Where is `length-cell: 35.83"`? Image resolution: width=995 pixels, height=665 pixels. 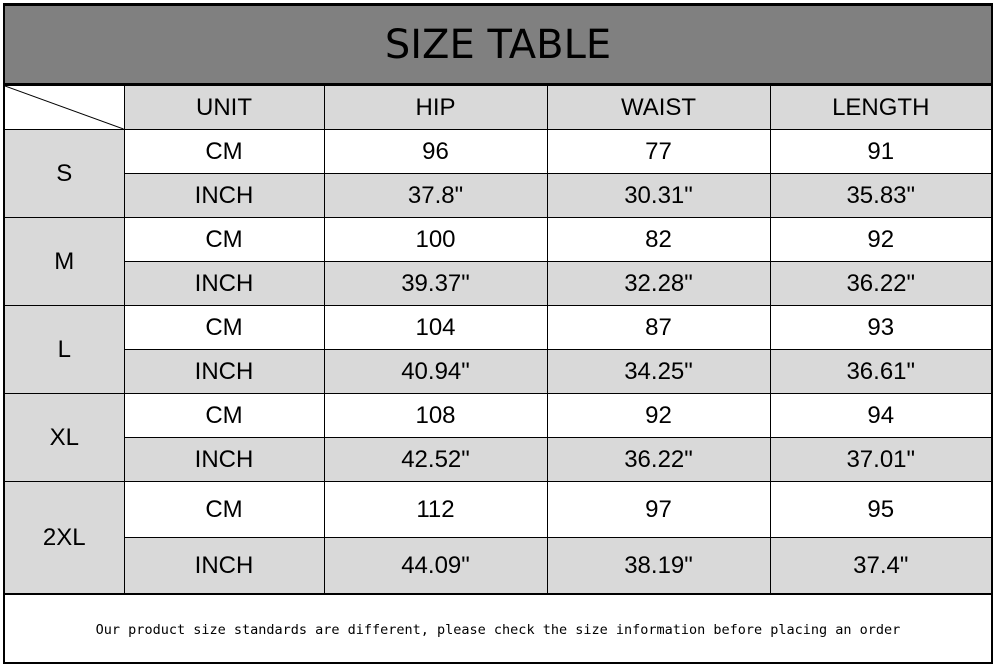 length-cell: 35.83" is located at coordinates (880, 195).